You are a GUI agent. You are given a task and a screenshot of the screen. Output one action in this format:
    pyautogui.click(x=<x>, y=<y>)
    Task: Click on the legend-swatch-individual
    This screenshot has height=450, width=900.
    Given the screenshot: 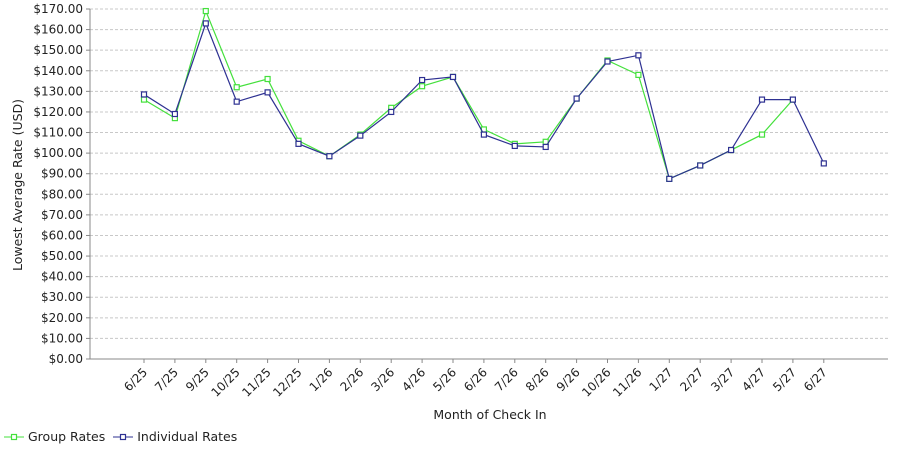 What is the action you would take?
    pyautogui.click(x=123, y=436)
    